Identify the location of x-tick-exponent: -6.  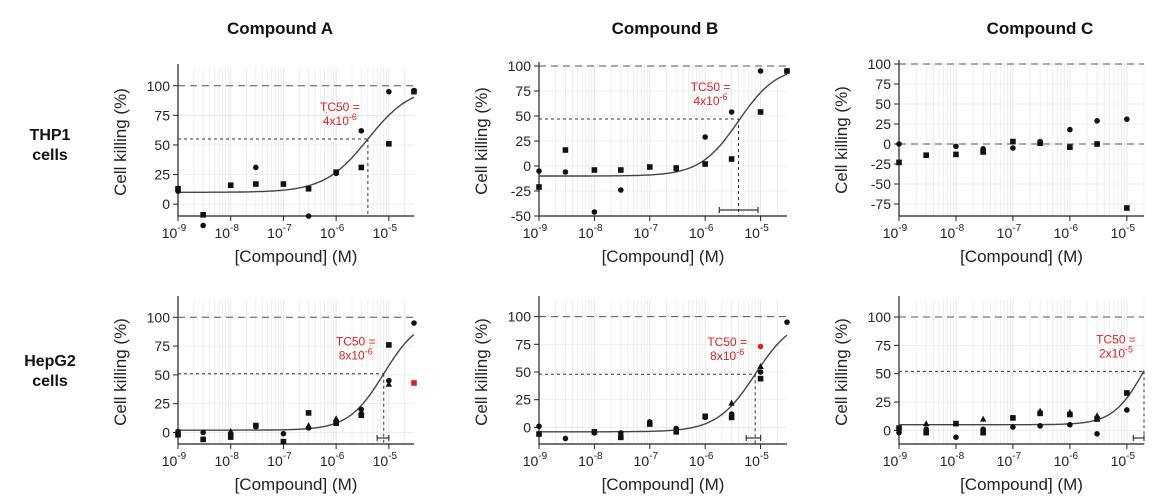
(339, 228).